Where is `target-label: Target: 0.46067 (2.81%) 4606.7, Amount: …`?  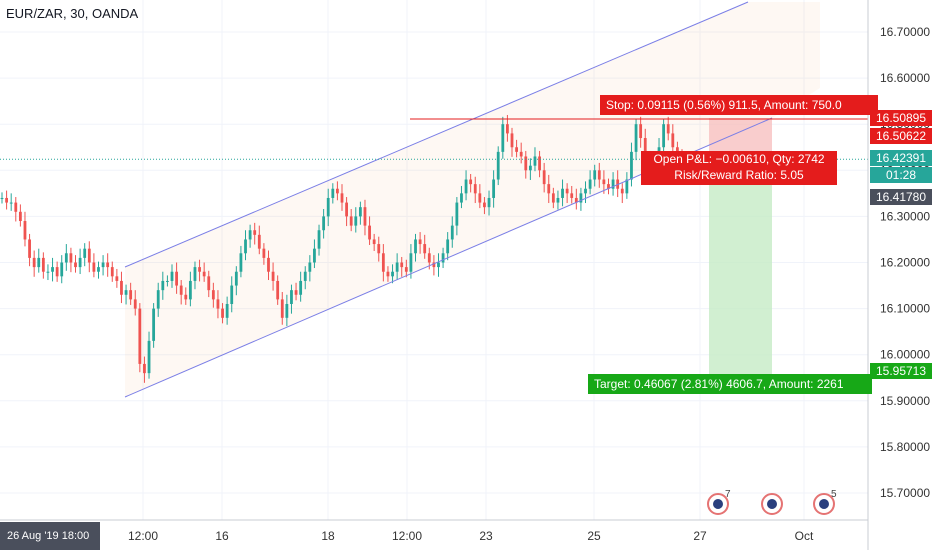 target-label: Target: 0.46067 (2.81%) 4606.7, Amount: … is located at coordinates (730, 384).